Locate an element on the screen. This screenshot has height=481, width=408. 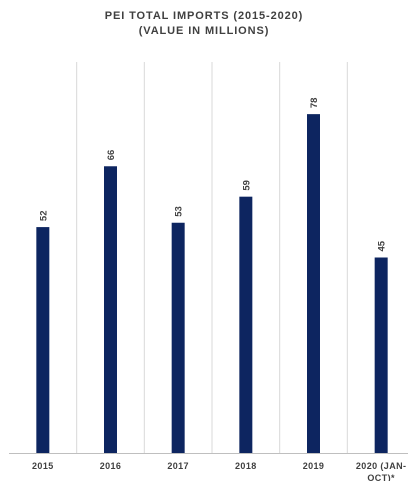
x-tick-label: 2015 is located at coordinates (43, 466).